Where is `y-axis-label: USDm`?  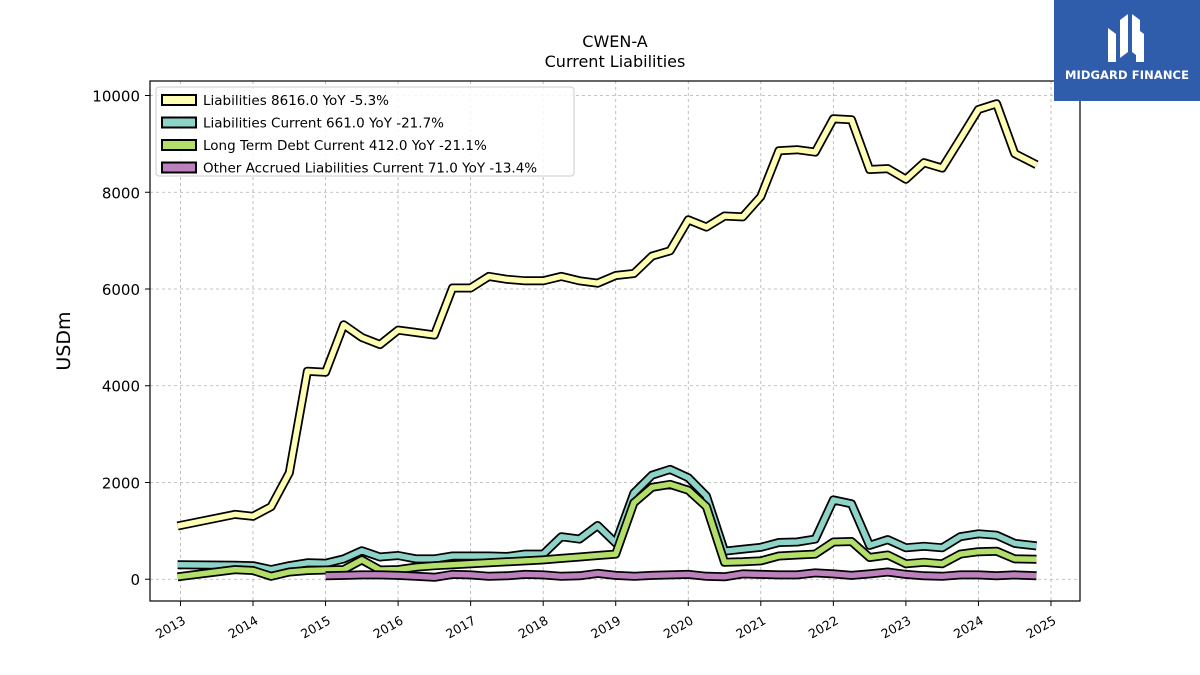
y-axis-label: USDm is located at coordinates (64, 340).